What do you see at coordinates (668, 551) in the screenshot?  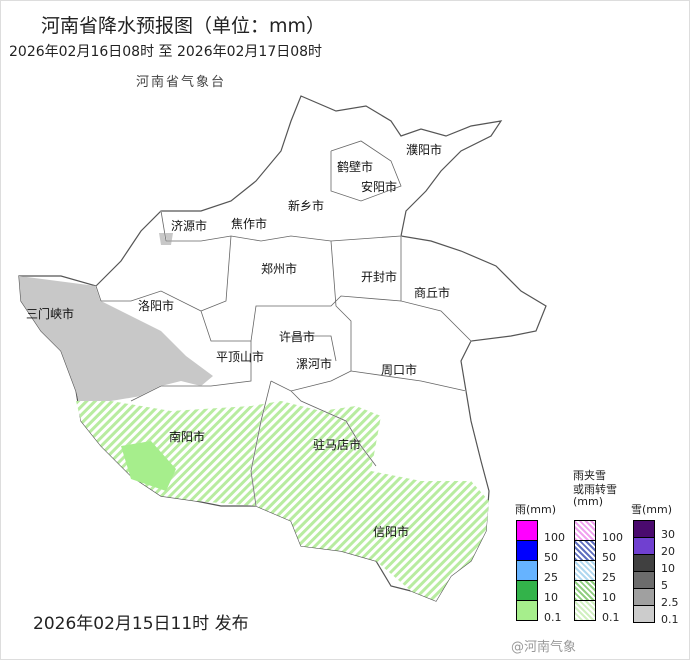 I see `legend-value: 20` at bounding box center [668, 551].